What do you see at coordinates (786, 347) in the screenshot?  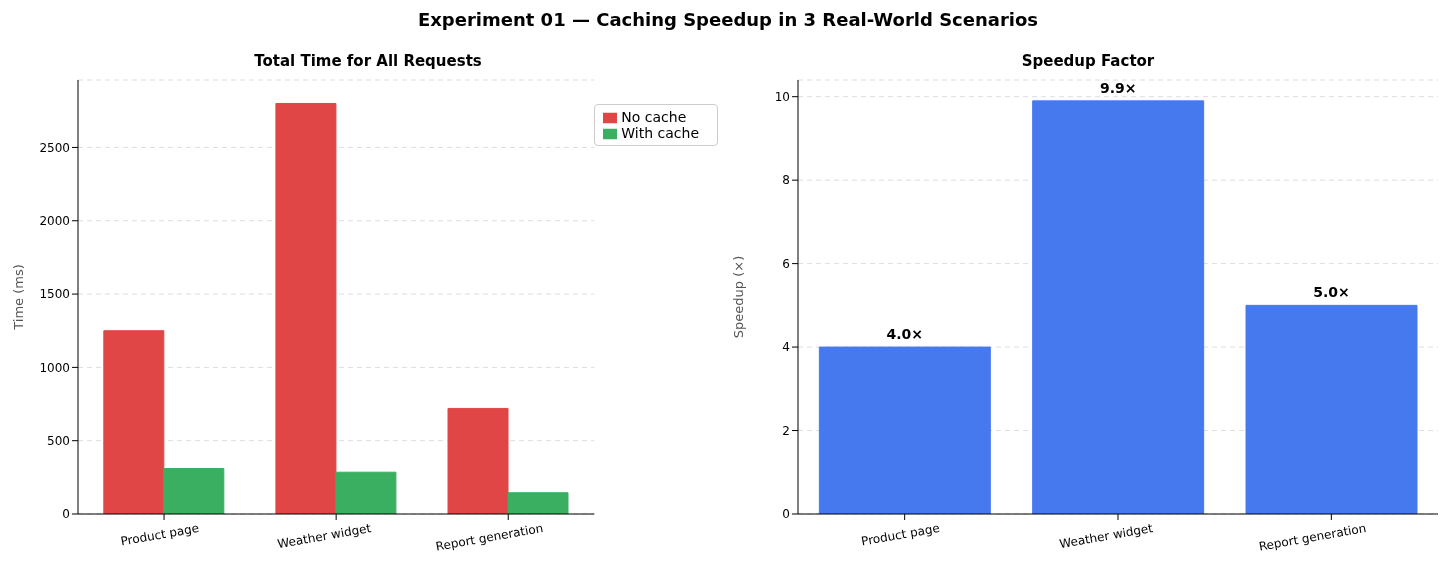 I see `y-tick-label: 4` at bounding box center [786, 347].